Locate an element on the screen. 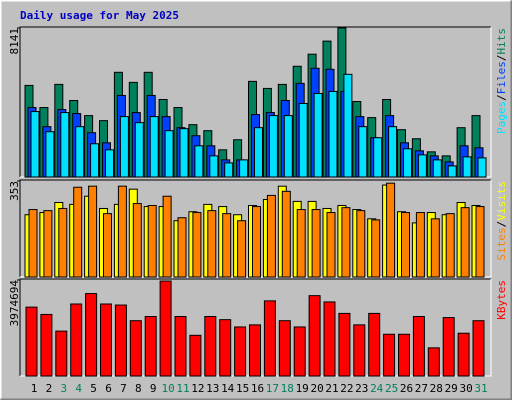  x-tick-label: 24 is located at coordinates (377, 388).